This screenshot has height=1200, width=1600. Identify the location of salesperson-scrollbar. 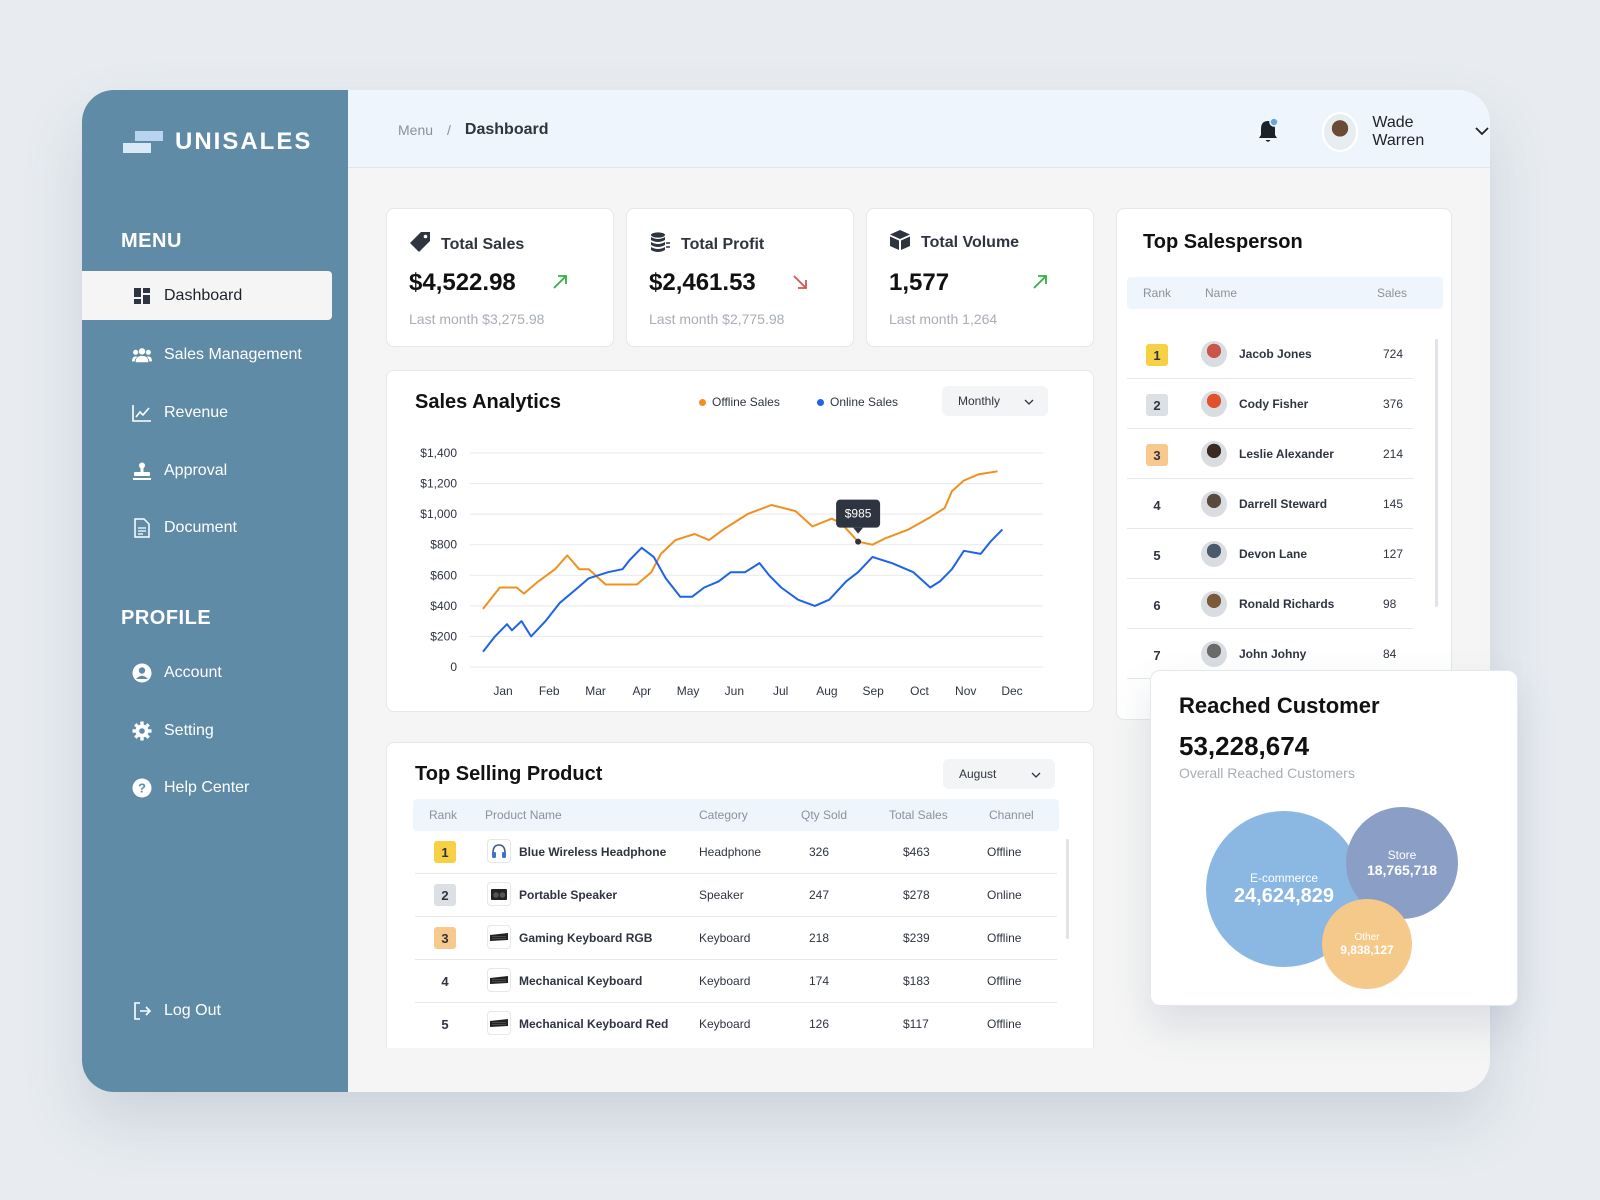
(1436, 473).